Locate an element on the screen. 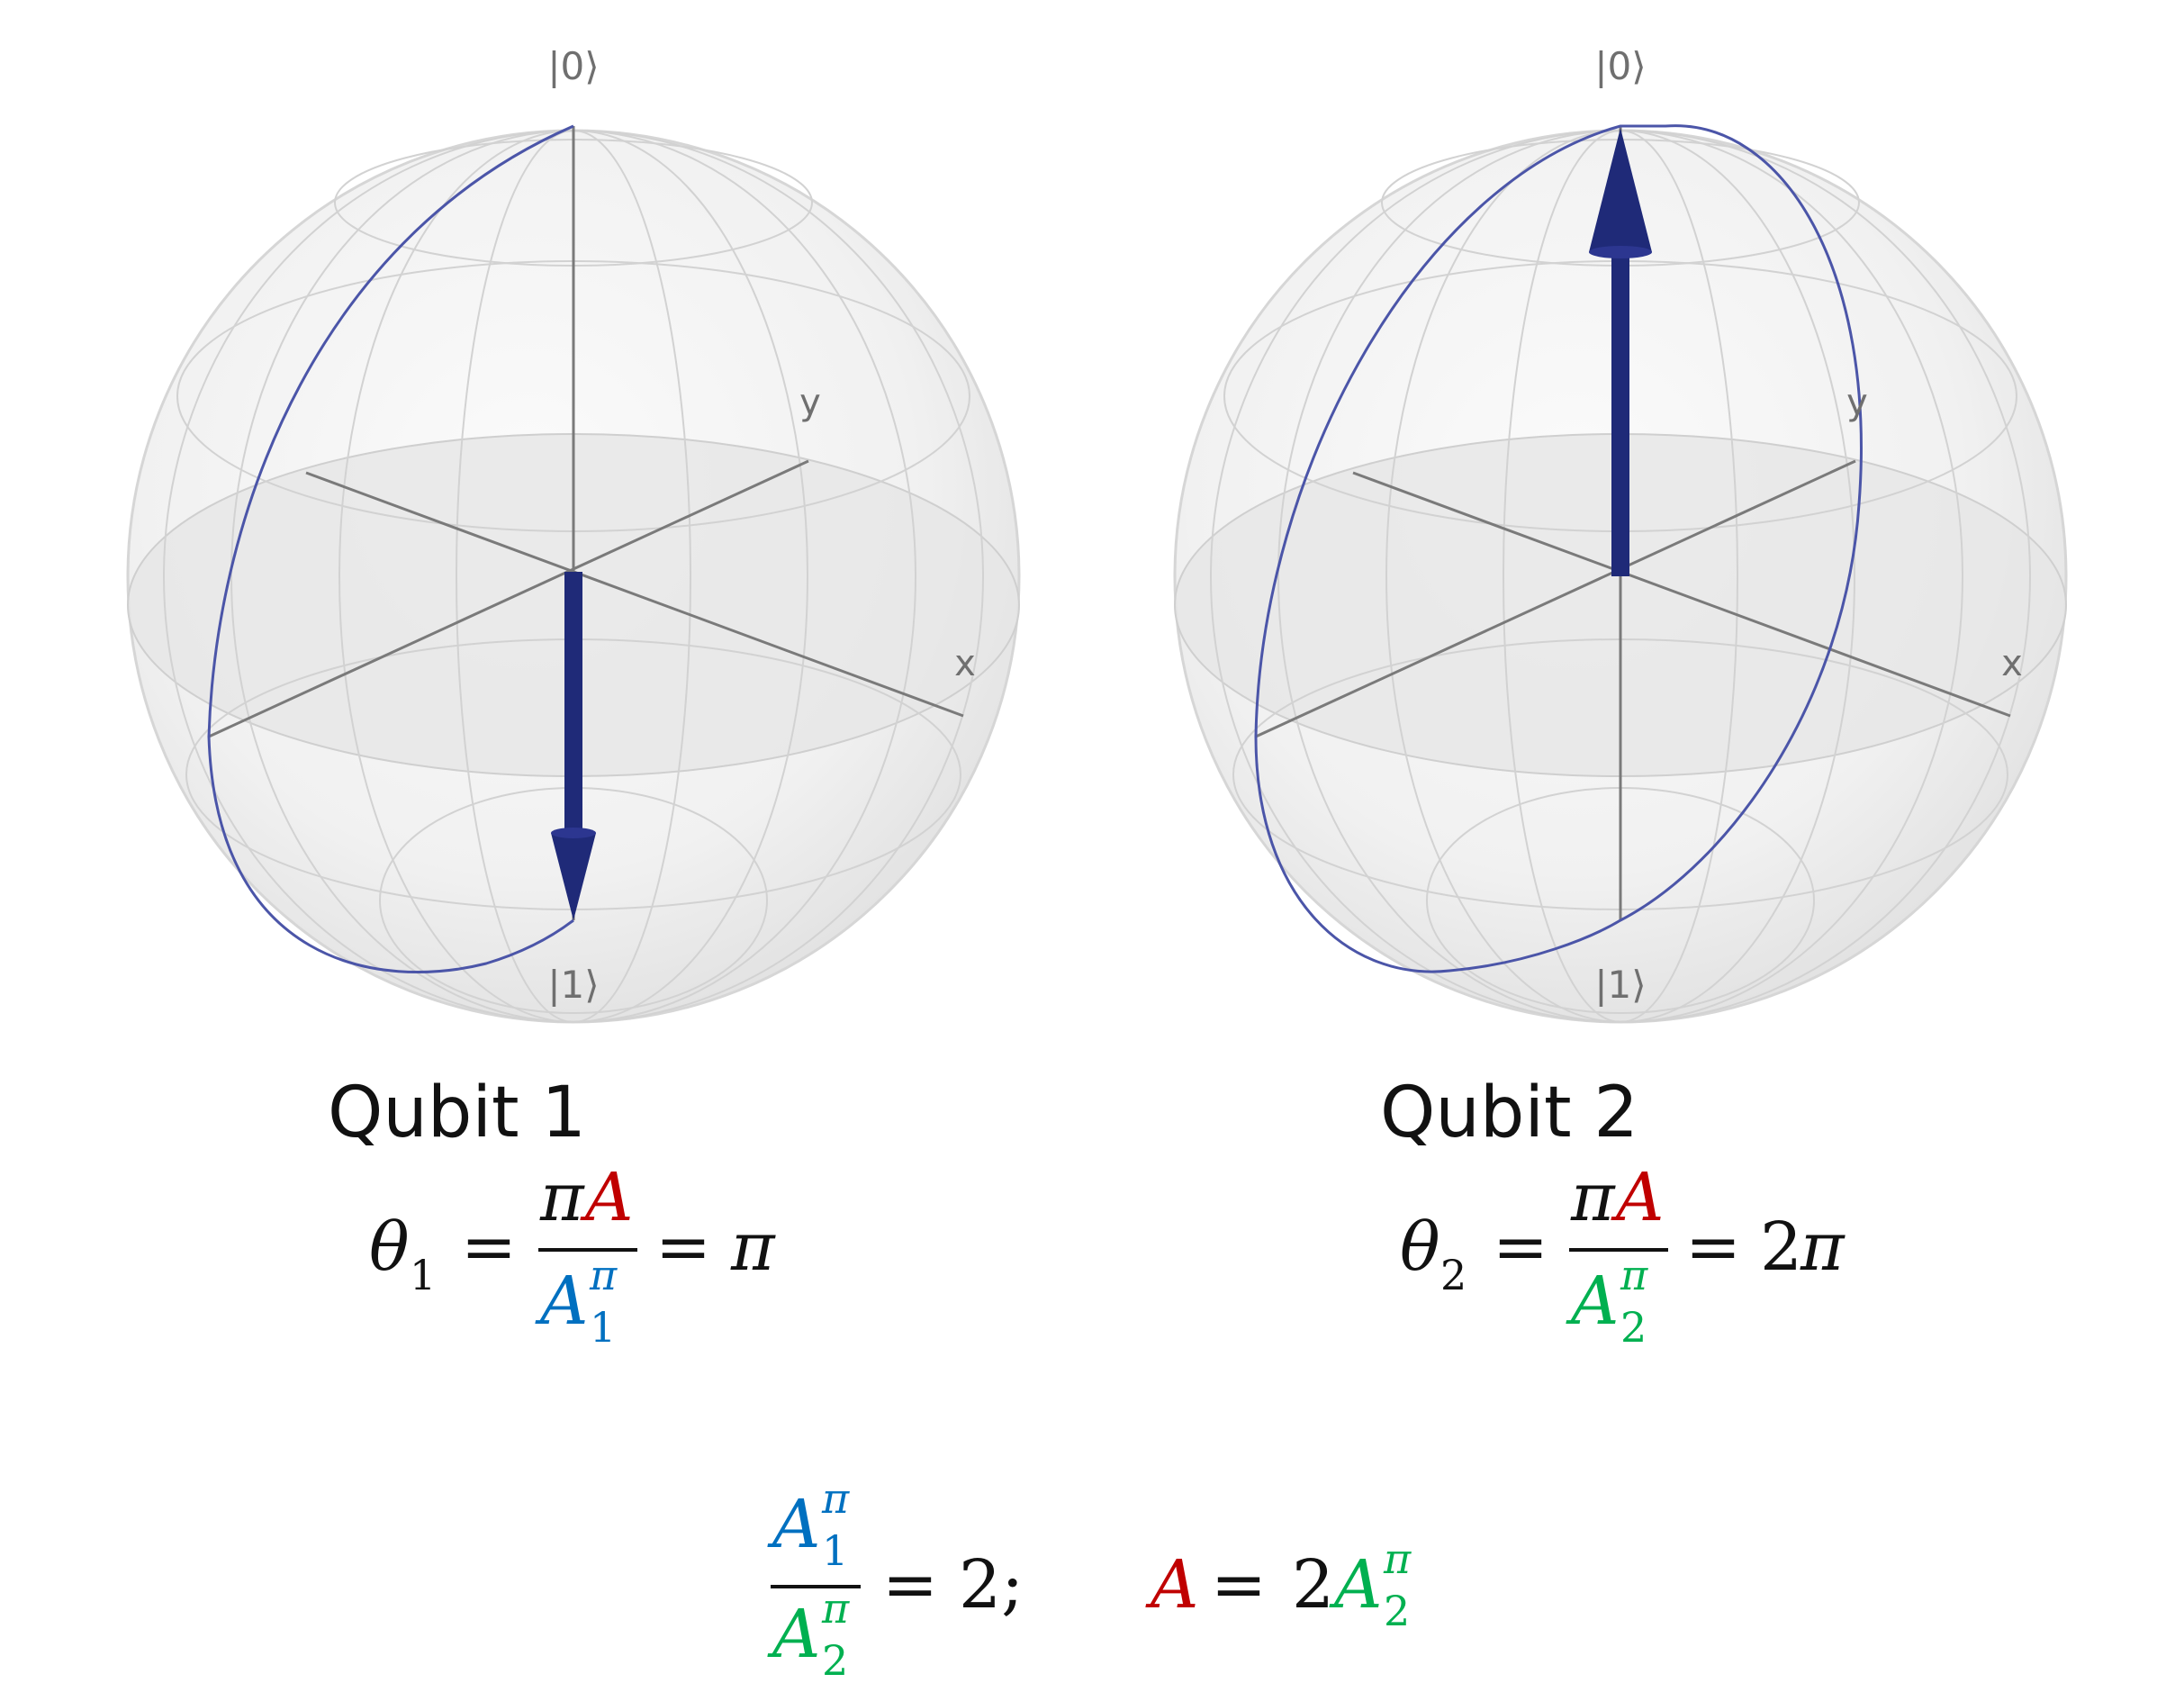 The height and width of the screenshot is (1683, 2184). caption-qubit-1: Qubit 1 is located at coordinates (457, 1113).